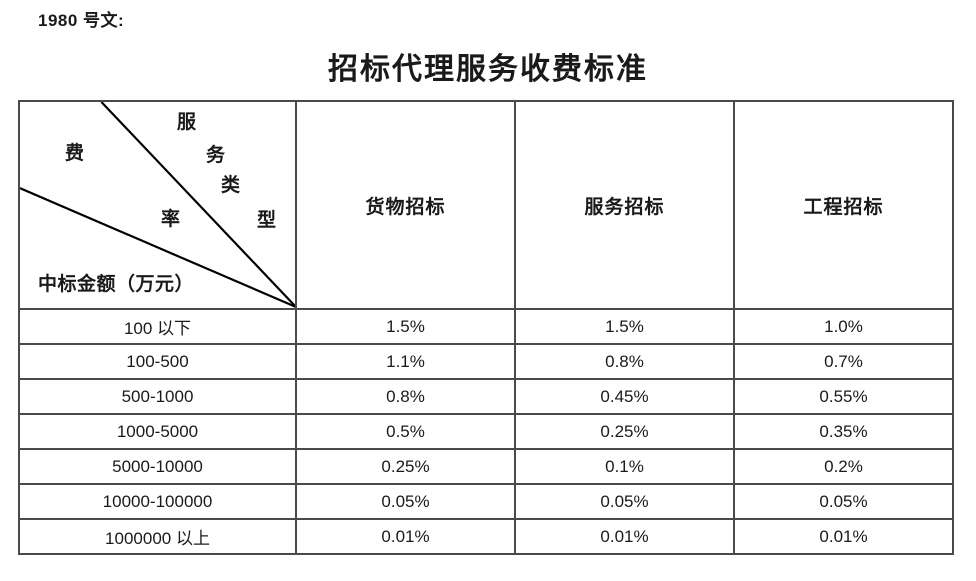  Describe the element at coordinates (405, 326) in the screenshot. I see `rate-goods: 1.5%` at that location.